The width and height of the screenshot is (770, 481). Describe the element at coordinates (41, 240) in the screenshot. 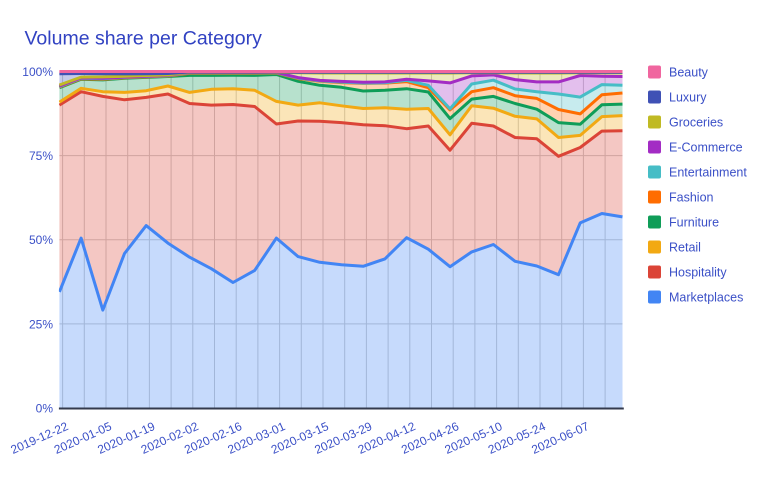

I see `svg-text: 50%` at that location.